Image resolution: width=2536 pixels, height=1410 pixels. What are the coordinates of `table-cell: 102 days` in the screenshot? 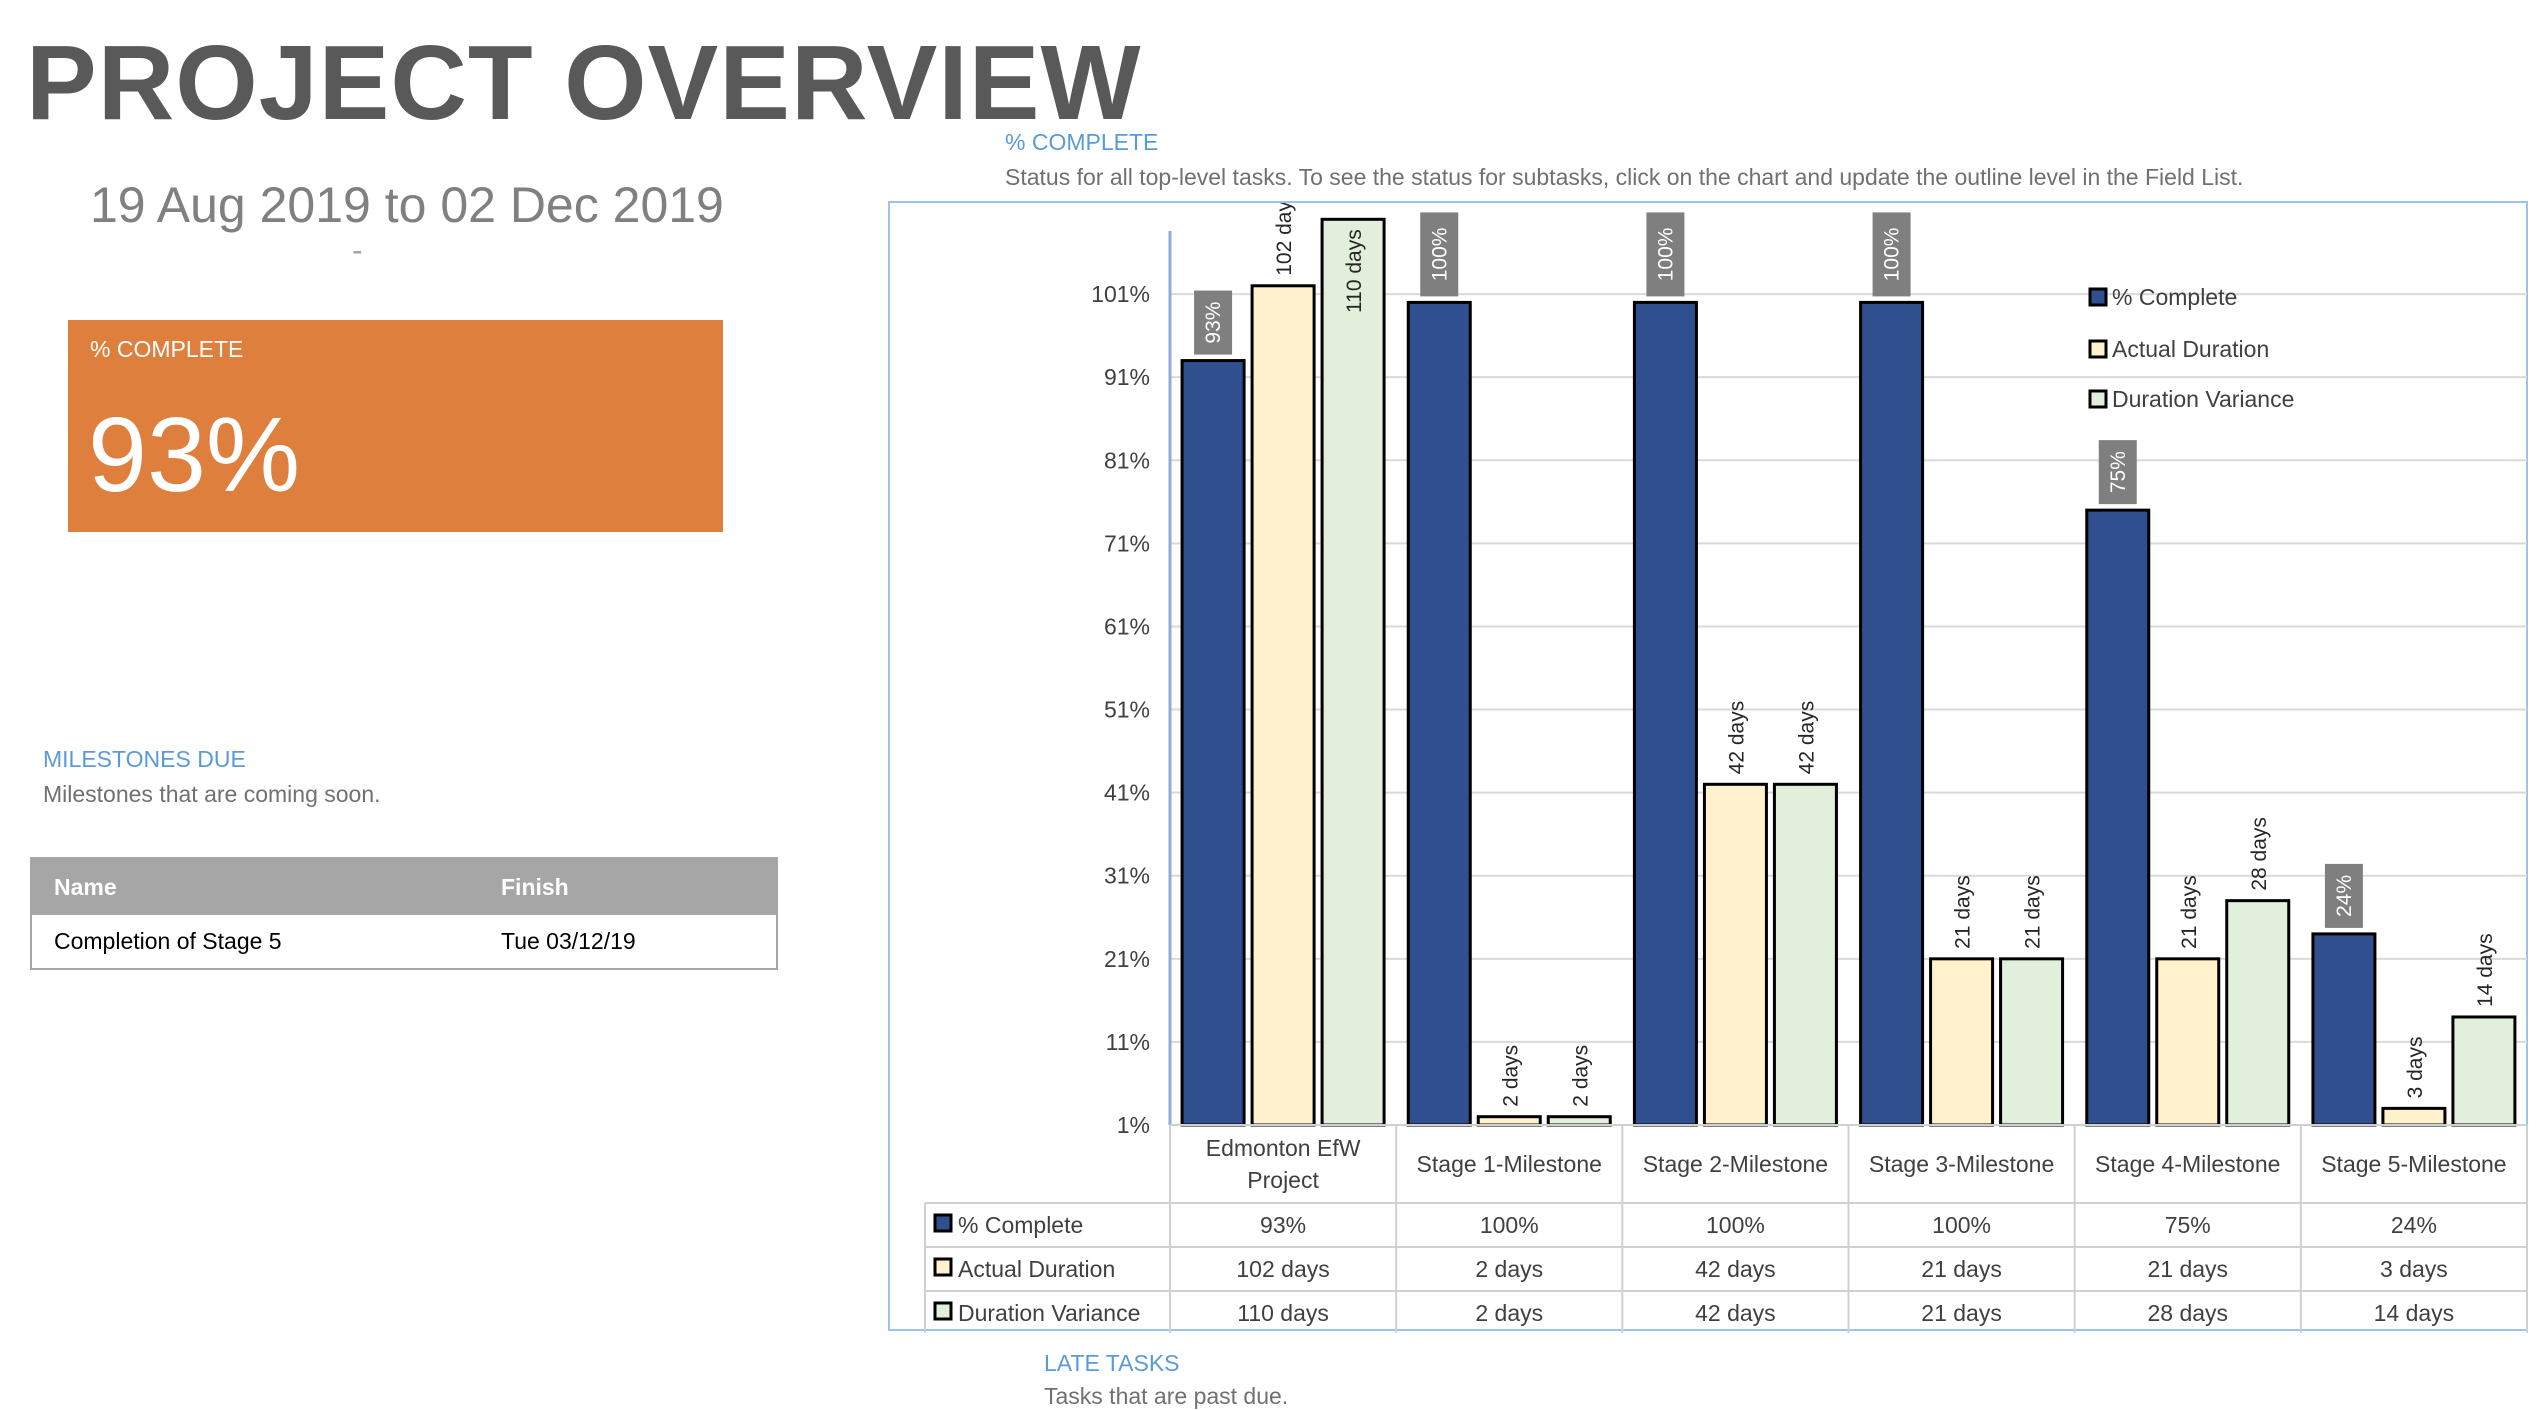 It's located at (1282, 1269).